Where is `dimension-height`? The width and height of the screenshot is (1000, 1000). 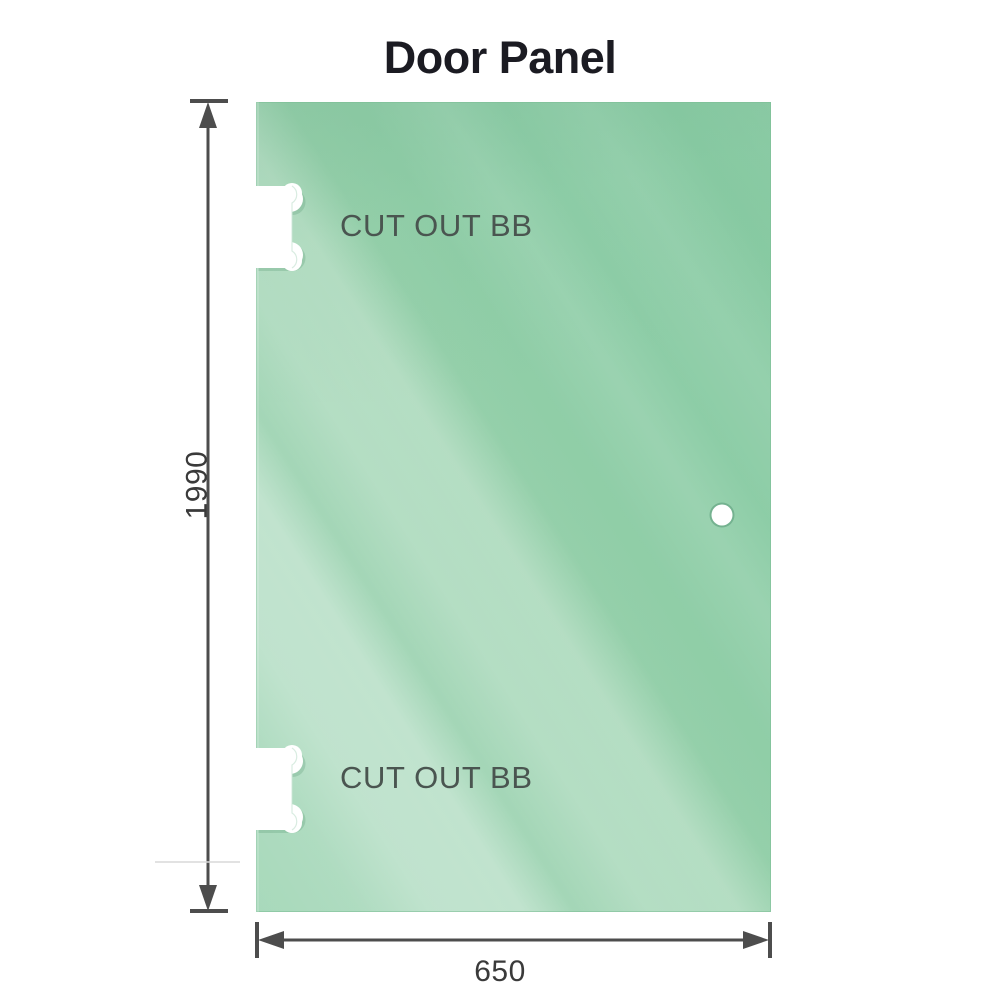 dimension-height is located at coordinates (197, 506).